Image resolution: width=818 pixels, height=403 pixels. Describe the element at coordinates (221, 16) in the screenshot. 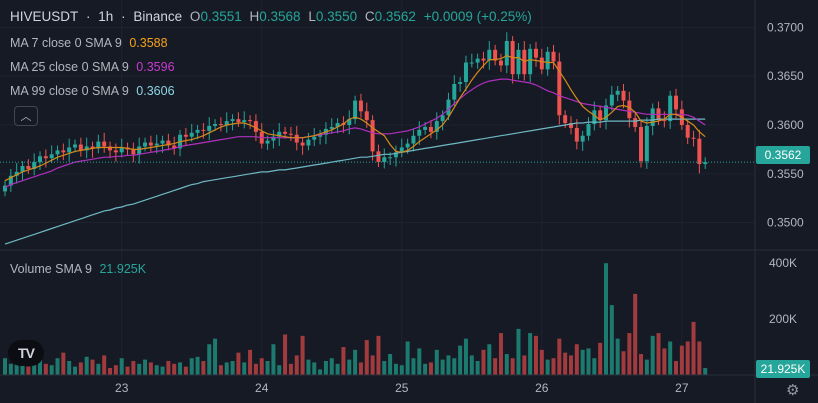

I see `open-value: 0.3551` at that location.